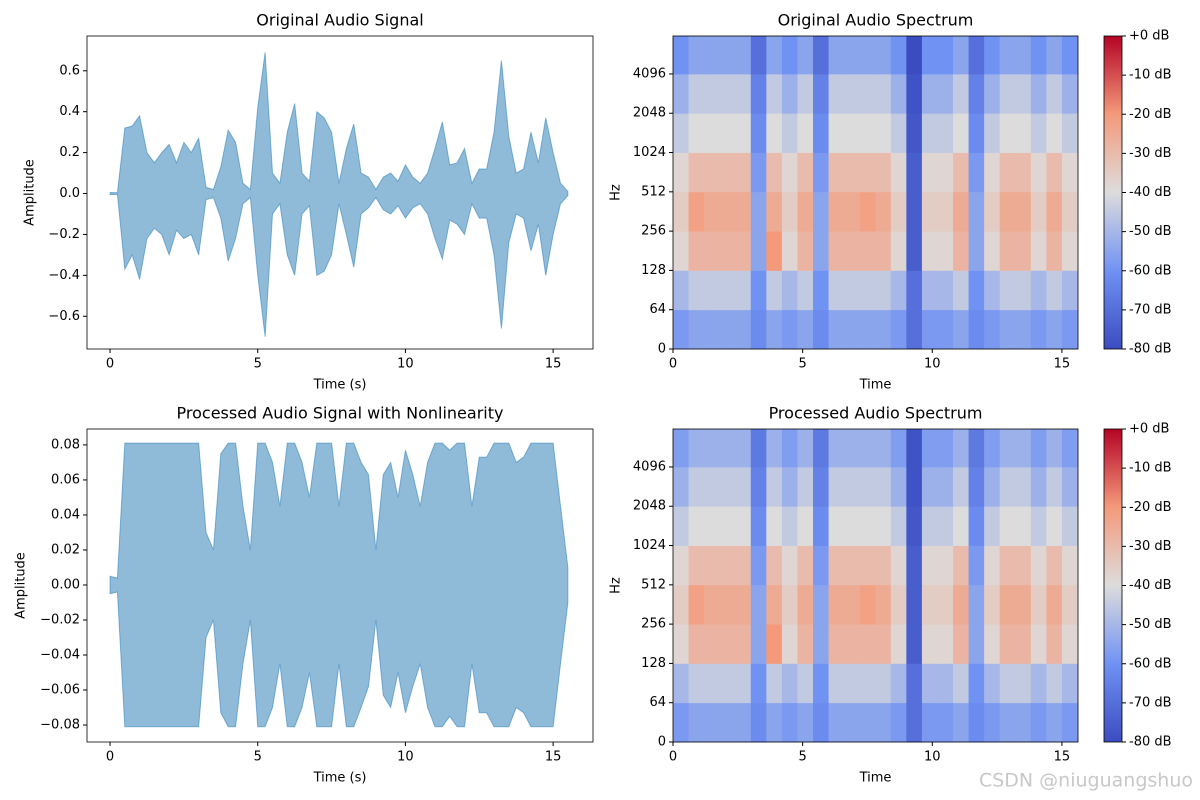 This screenshot has width=1200, height=800. I want to click on x-axis-label: Time (s), so click(340, 385).